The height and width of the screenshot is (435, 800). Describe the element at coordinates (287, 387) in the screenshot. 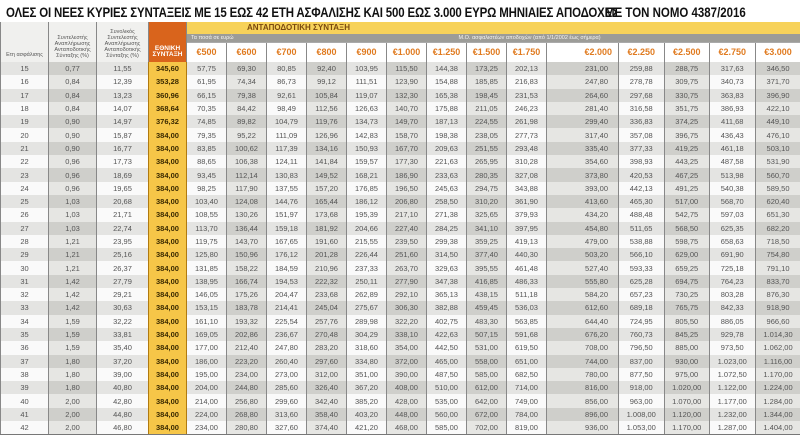

I see `cell-contributory: 285,60` at that location.